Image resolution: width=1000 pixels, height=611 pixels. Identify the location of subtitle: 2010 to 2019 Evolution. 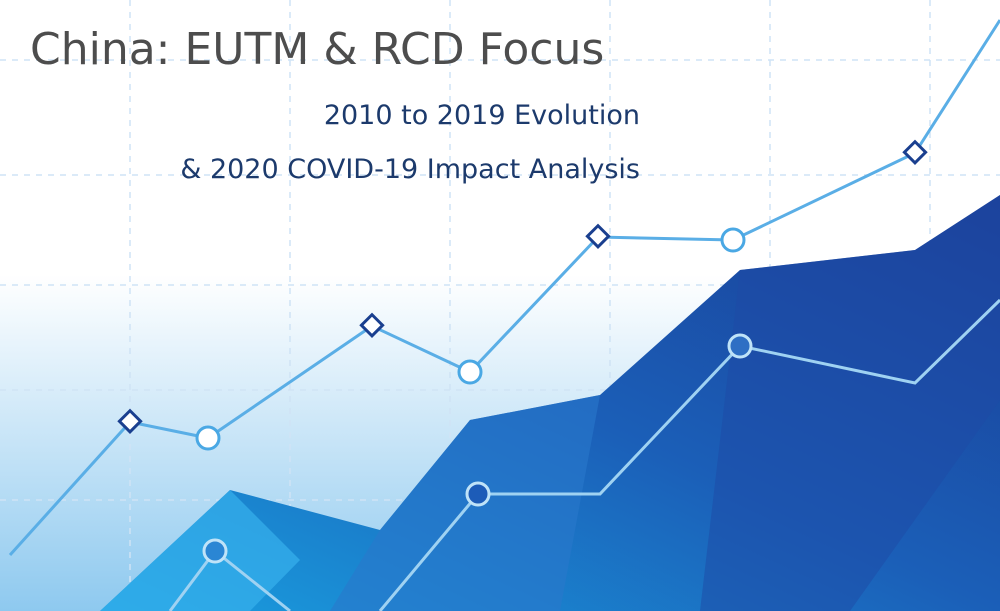
(482, 115).